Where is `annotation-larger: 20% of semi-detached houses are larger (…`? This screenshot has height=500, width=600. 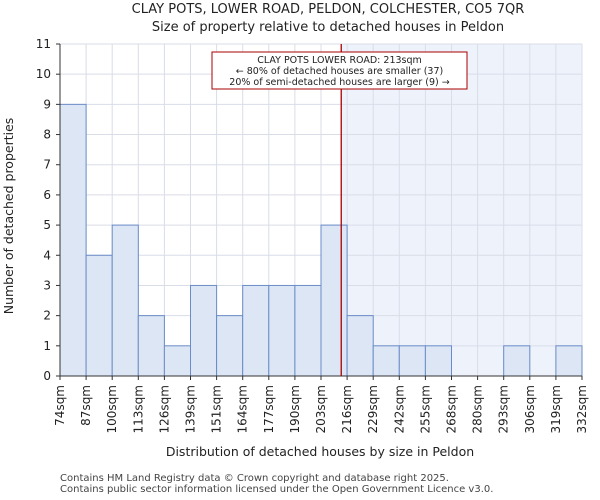
annotation-larger: 20% of semi-detached houses are larger (… is located at coordinates (339, 82).